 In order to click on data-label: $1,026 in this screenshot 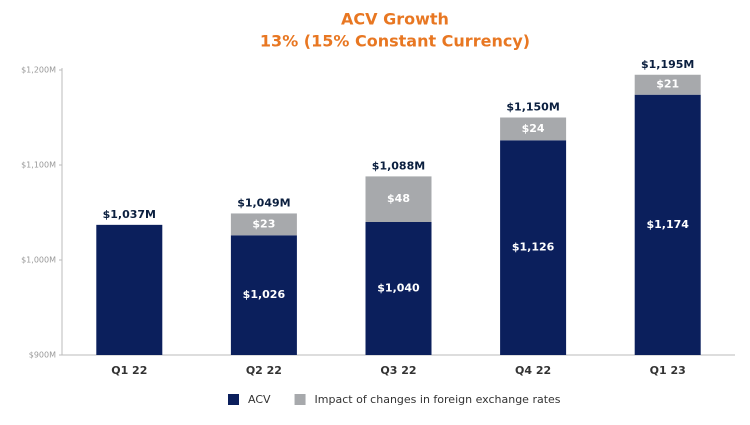, I will do `click(264, 294)`.